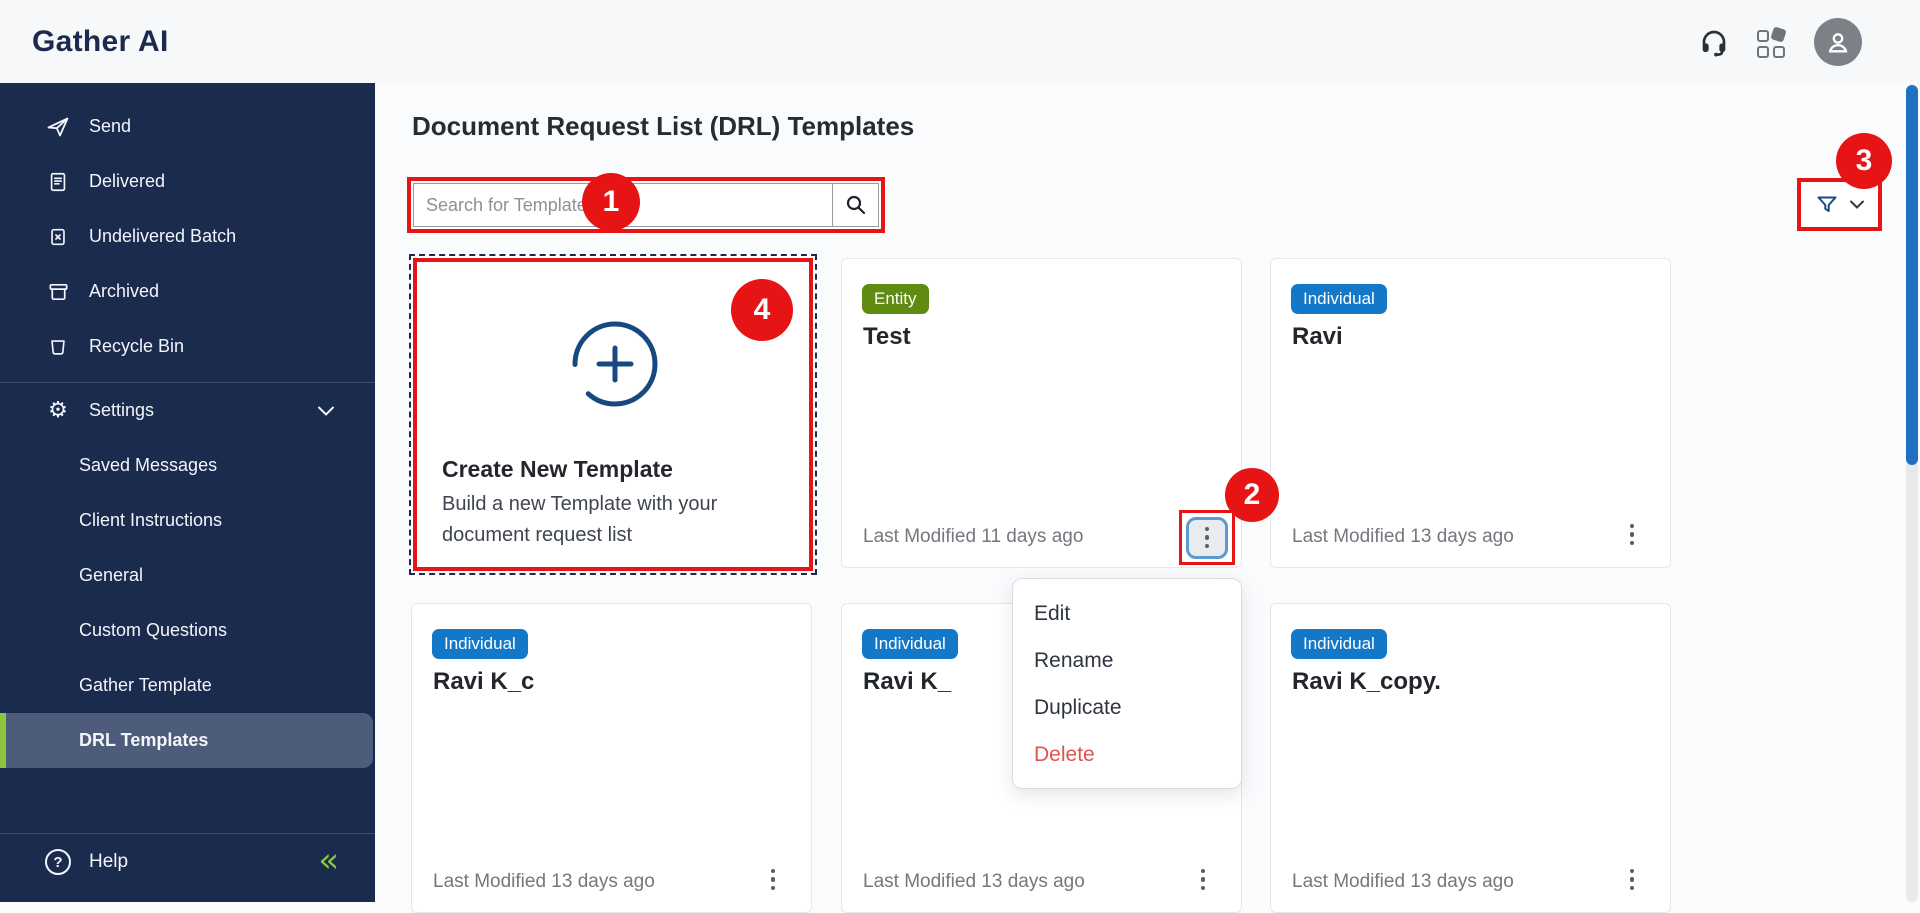 This screenshot has height=913, width=1920. Describe the element at coordinates (1127, 754) in the screenshot. I see `menu-item-delete: Delete` at that location.